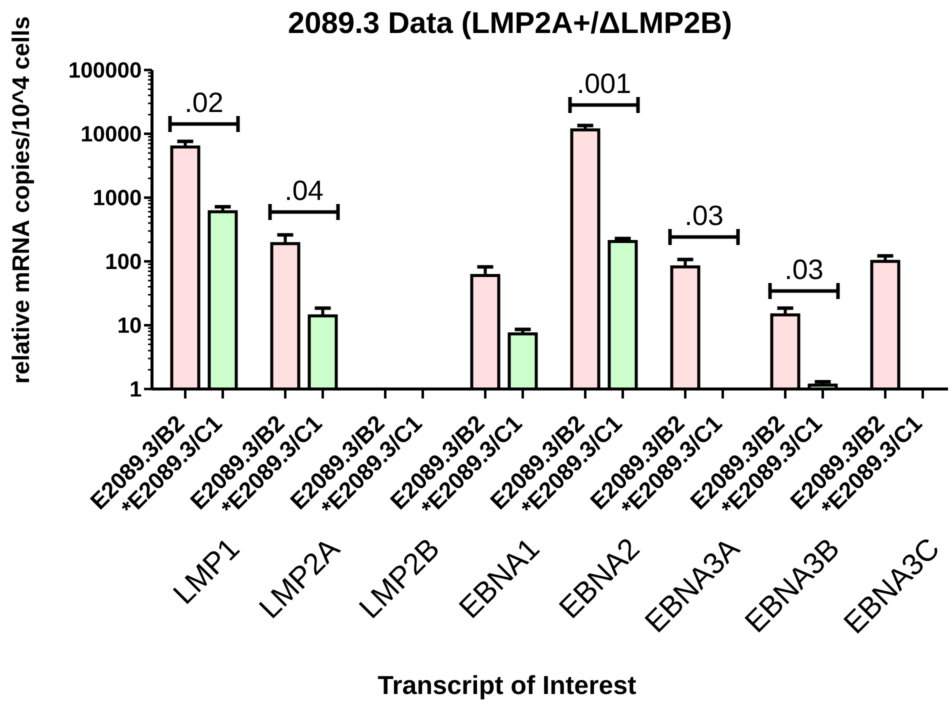  What do you see at coordinates (129, 325) in the screenshot?
I see `y-tick-label: 10` at bounding box center [129, 325].